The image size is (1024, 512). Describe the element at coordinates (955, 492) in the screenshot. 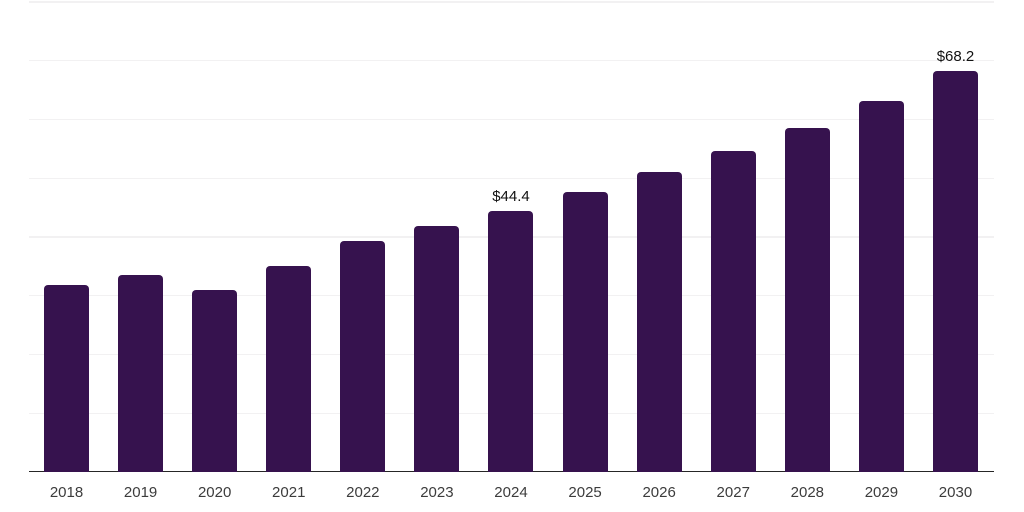

I see `x-tick-2030: 2030` at that location.